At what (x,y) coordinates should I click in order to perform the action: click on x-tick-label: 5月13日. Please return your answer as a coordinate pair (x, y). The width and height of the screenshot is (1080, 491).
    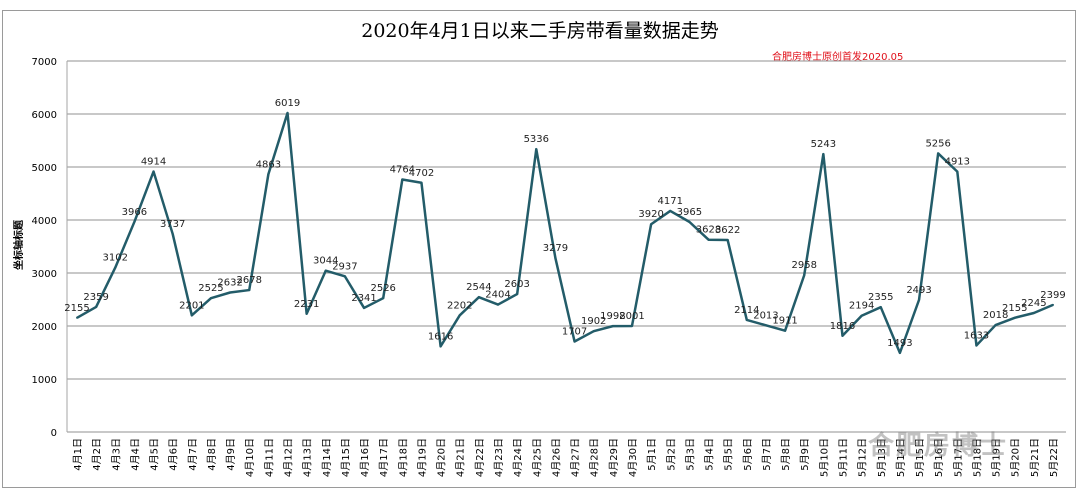
    Looking at the image, I should click on (882, 457).